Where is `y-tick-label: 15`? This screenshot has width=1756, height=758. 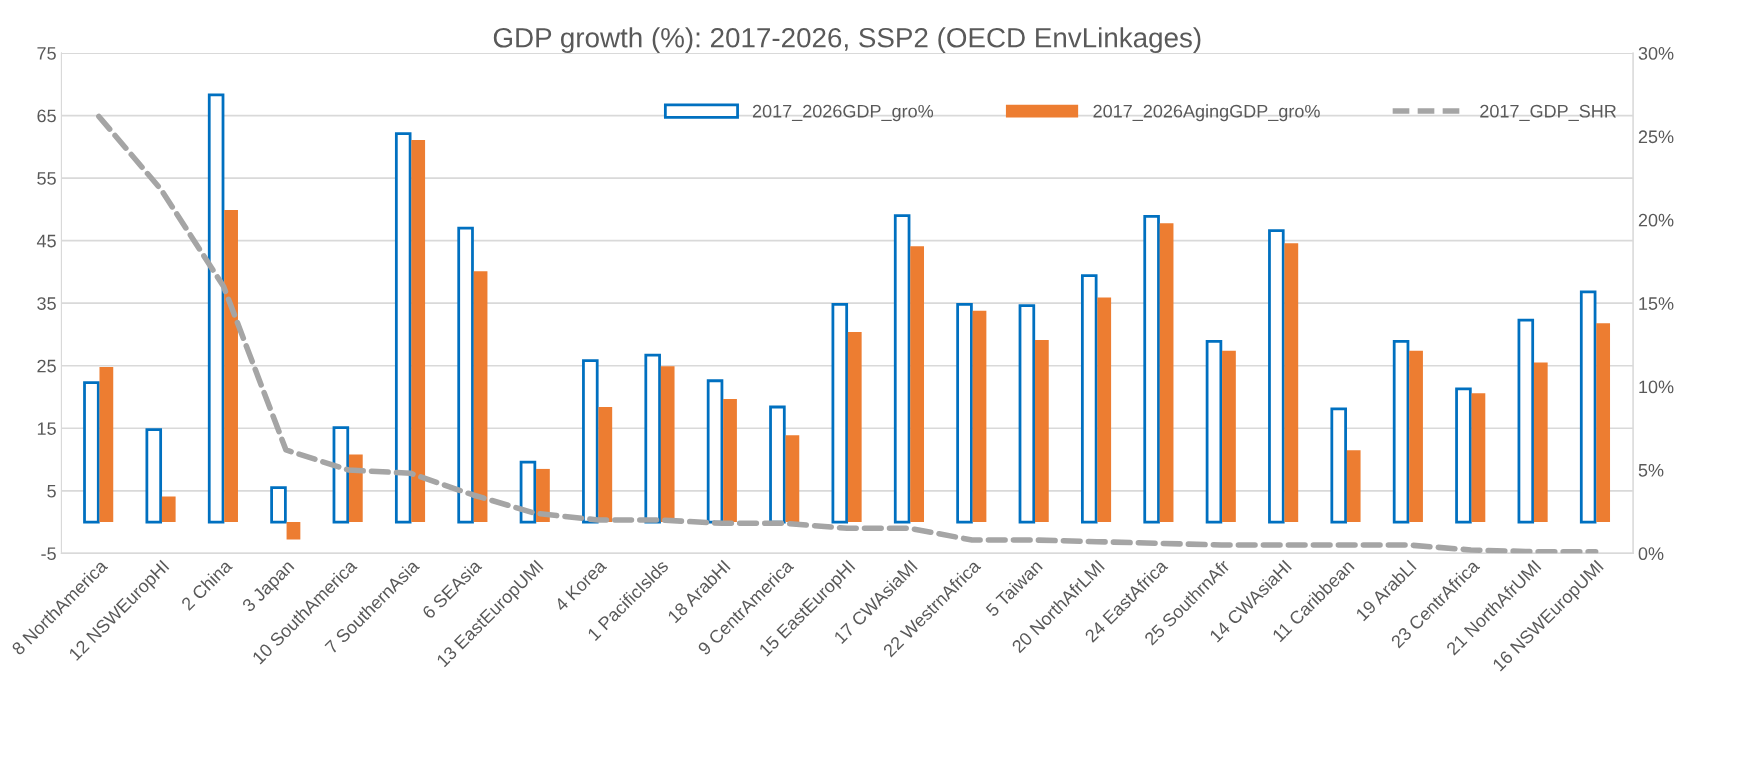 y-tick-label: 15 is located at coordinates (46, 428).